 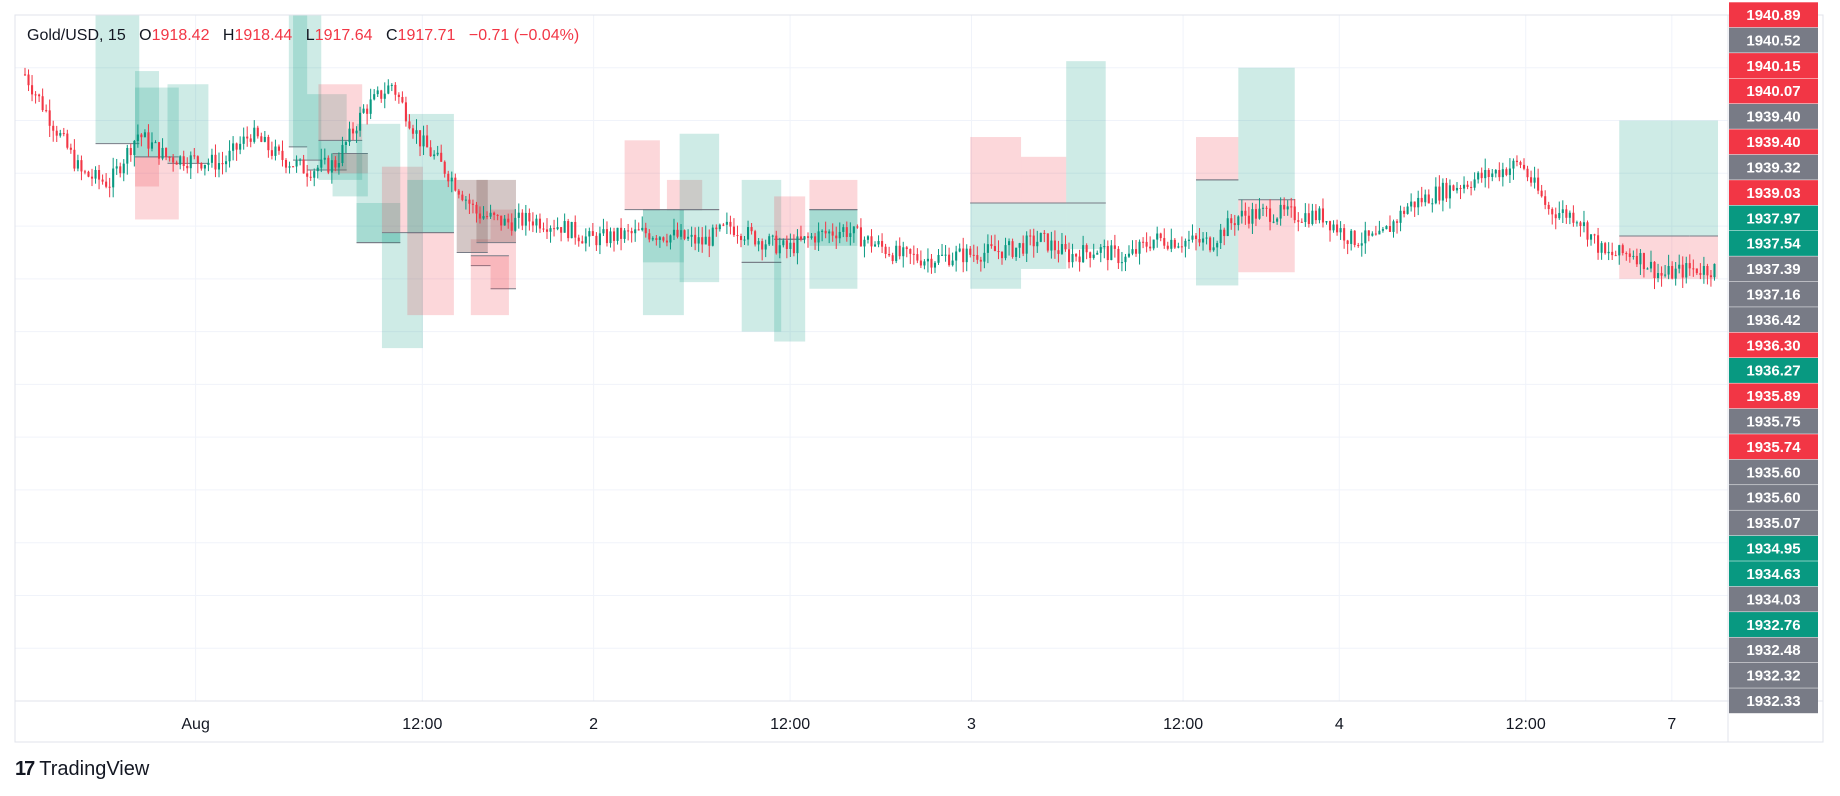 I want to click on legend-symbol: Gold/USD, so click(x=63, y=35).